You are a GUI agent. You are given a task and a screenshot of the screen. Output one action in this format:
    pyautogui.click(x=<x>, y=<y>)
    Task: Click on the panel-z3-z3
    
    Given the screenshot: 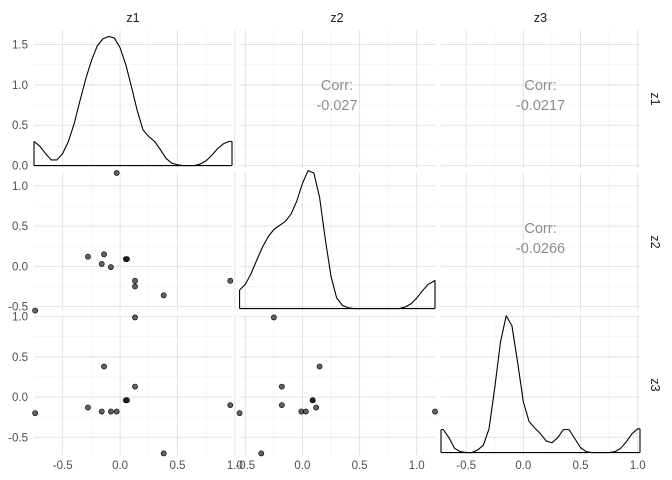 What is the action you would take?
    pyautogui.click(x=540, y=385)
    